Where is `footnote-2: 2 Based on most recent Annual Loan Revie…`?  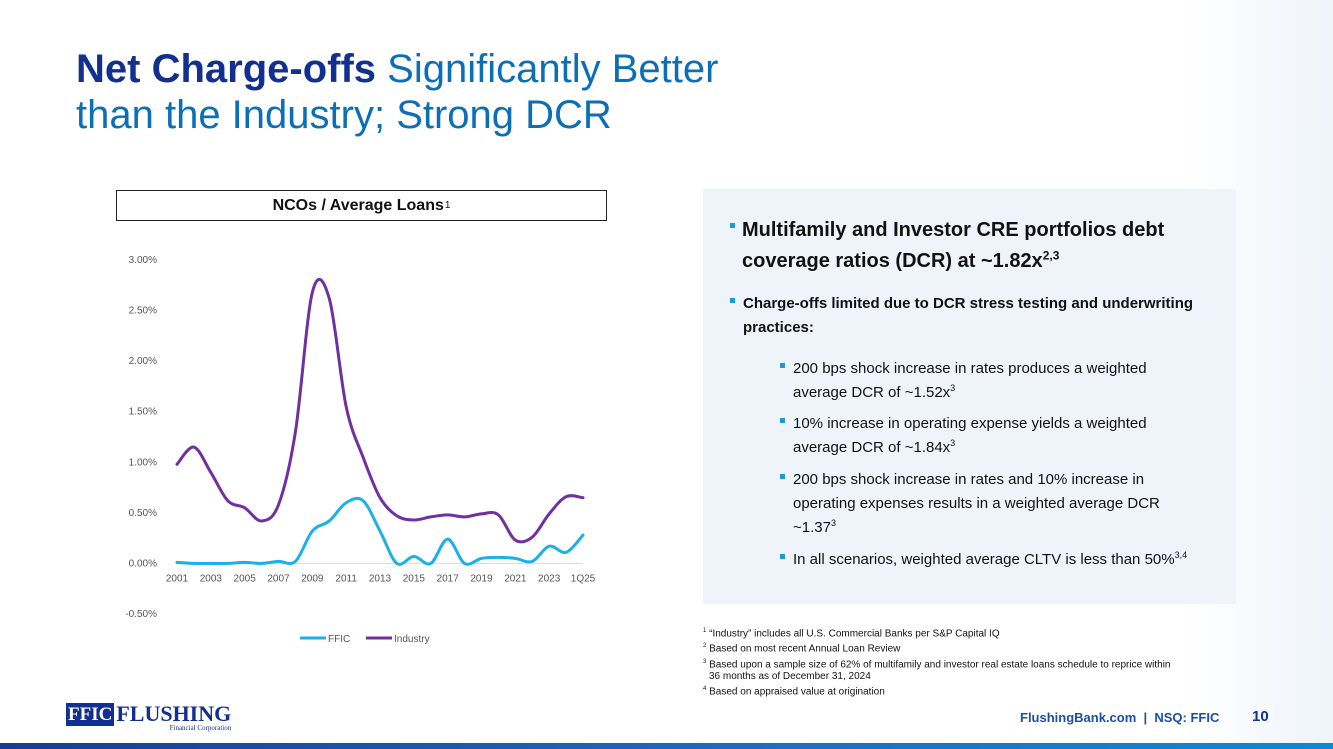 footnote-2: 2 Based on most recent Annual Loan Revie… is located at coordinates (802, 649).